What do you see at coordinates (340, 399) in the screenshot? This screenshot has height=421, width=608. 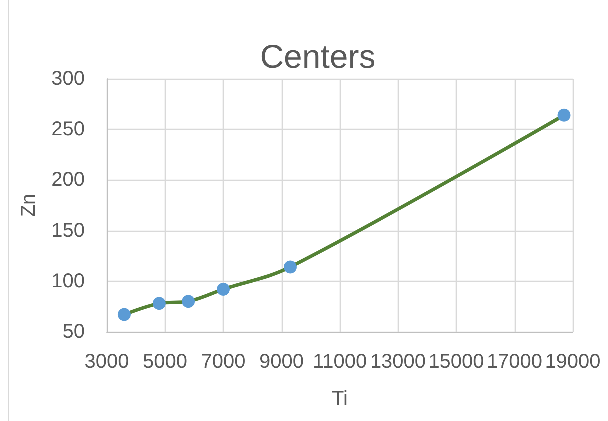 I see `x-axis-title: Ti` at bounding box center [340, 399].